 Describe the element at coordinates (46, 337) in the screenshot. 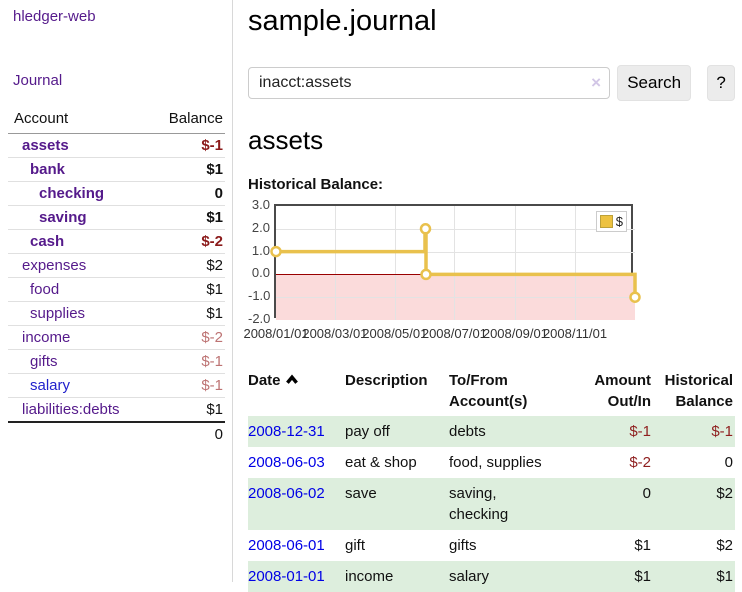

I see `account-link-income: income` at that location.